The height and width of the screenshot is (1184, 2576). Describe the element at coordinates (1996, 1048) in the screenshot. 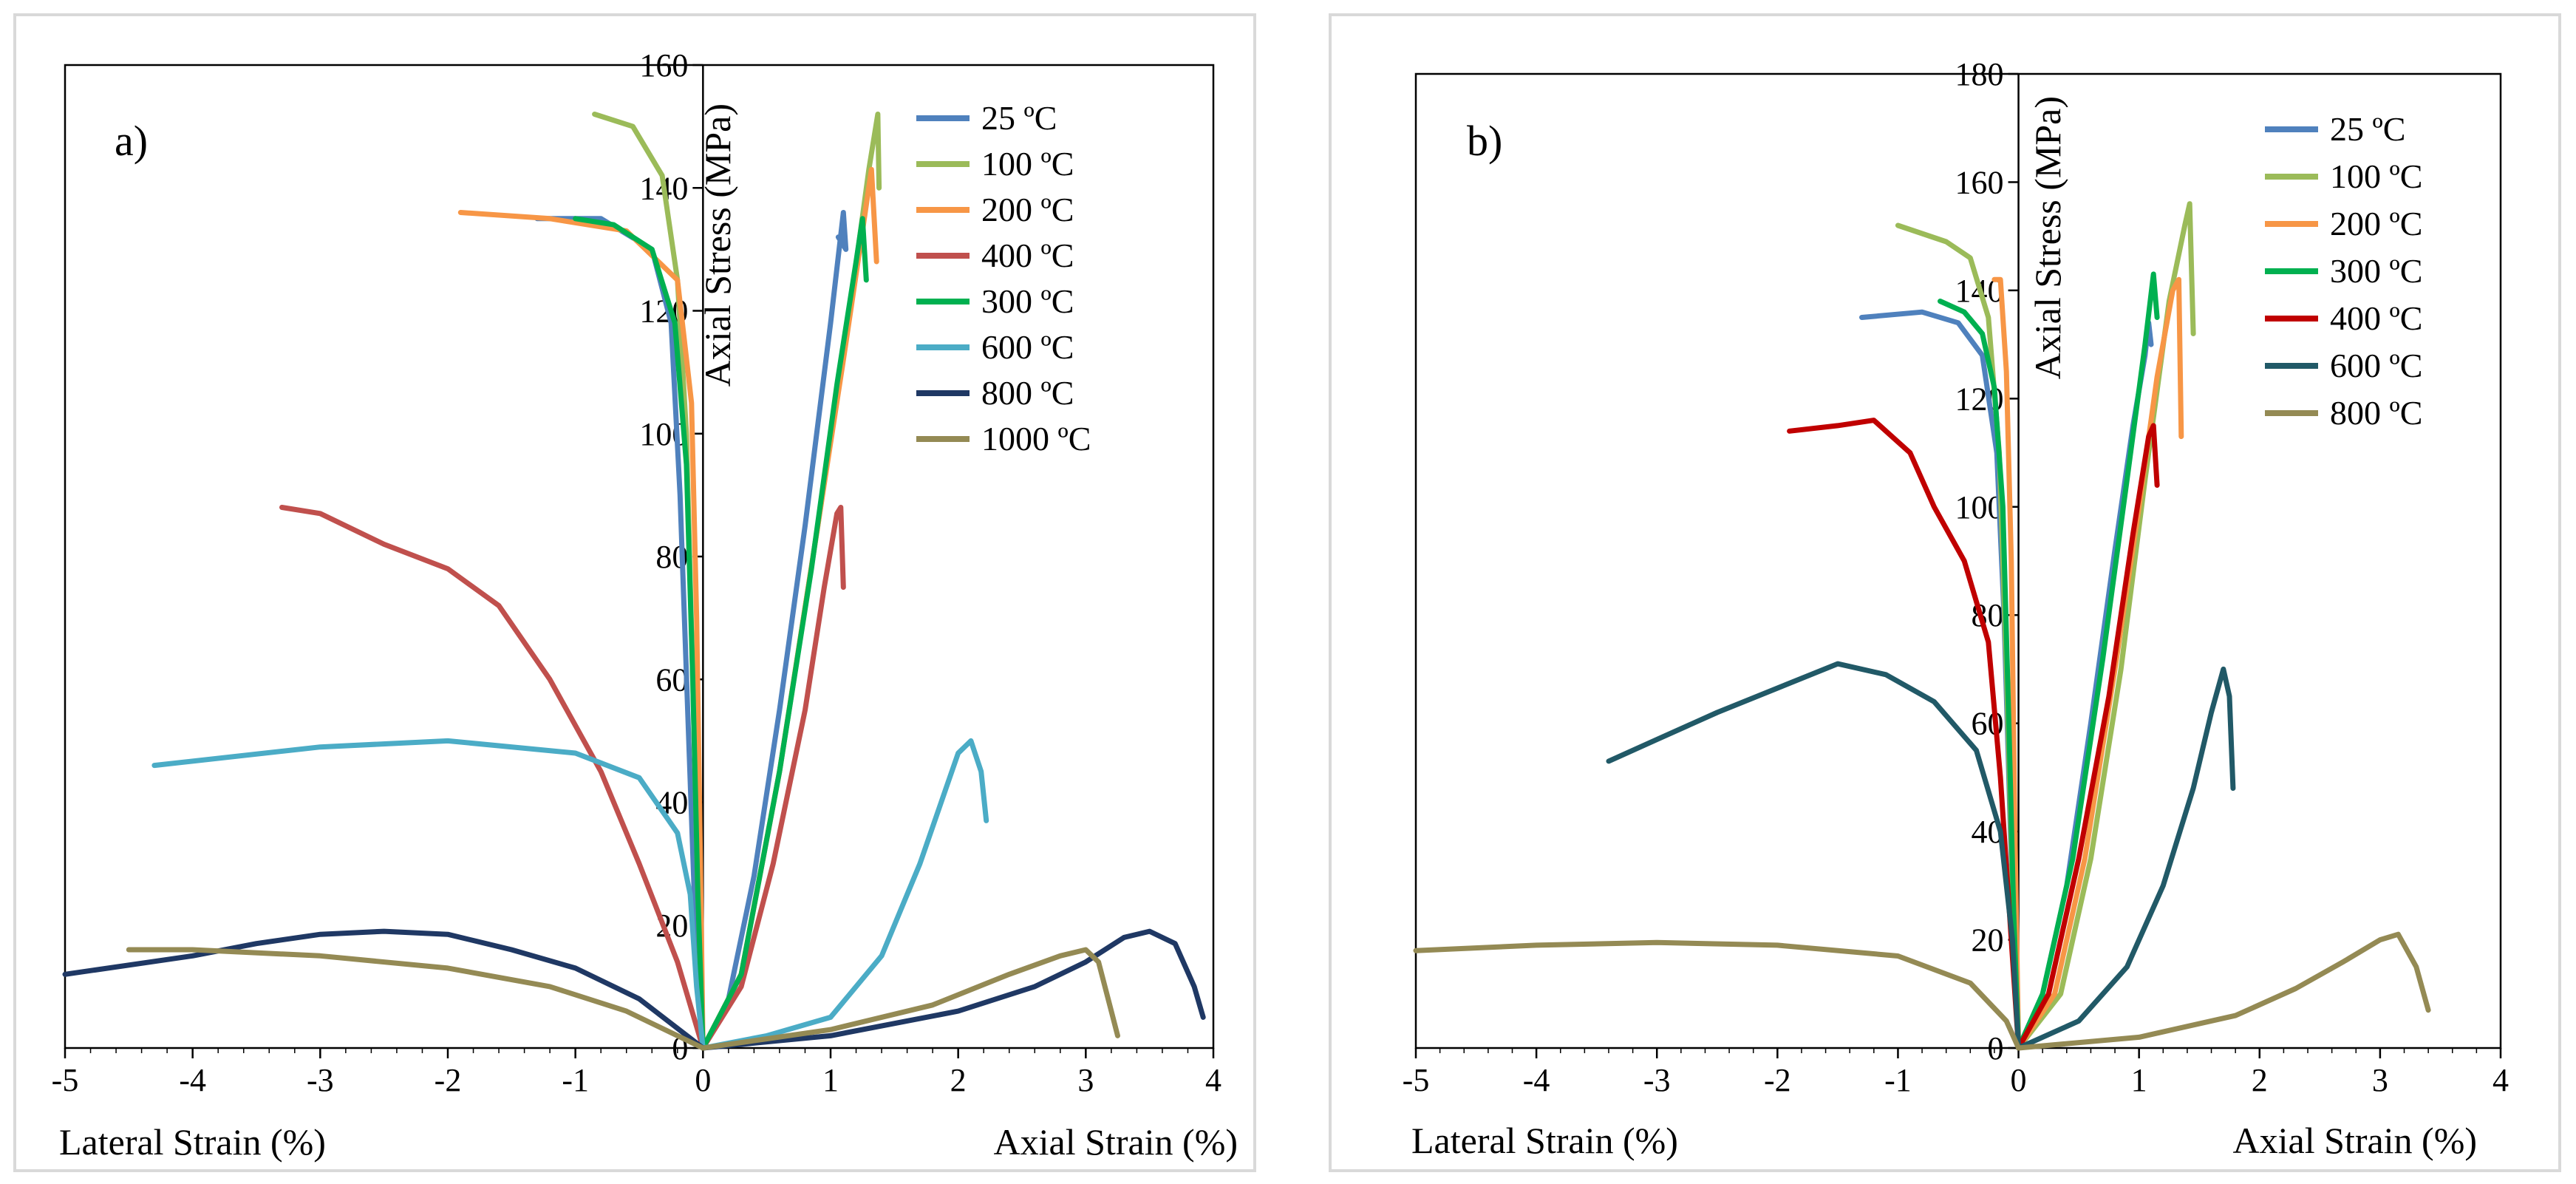

I see `y-tick-label: 0` at that location.